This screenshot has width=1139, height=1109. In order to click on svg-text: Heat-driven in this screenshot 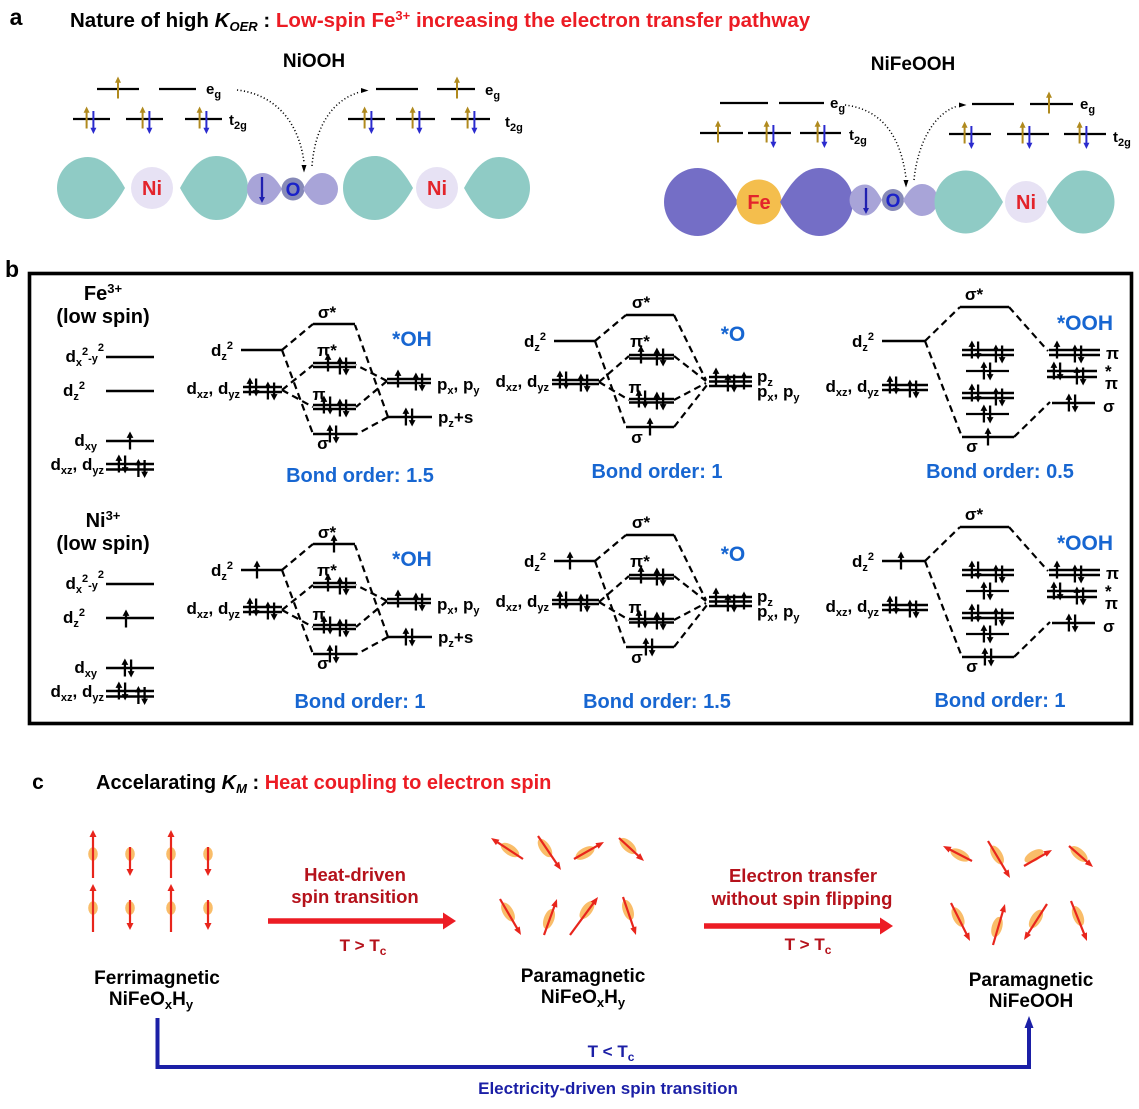, I will do `click(355, 874)`.